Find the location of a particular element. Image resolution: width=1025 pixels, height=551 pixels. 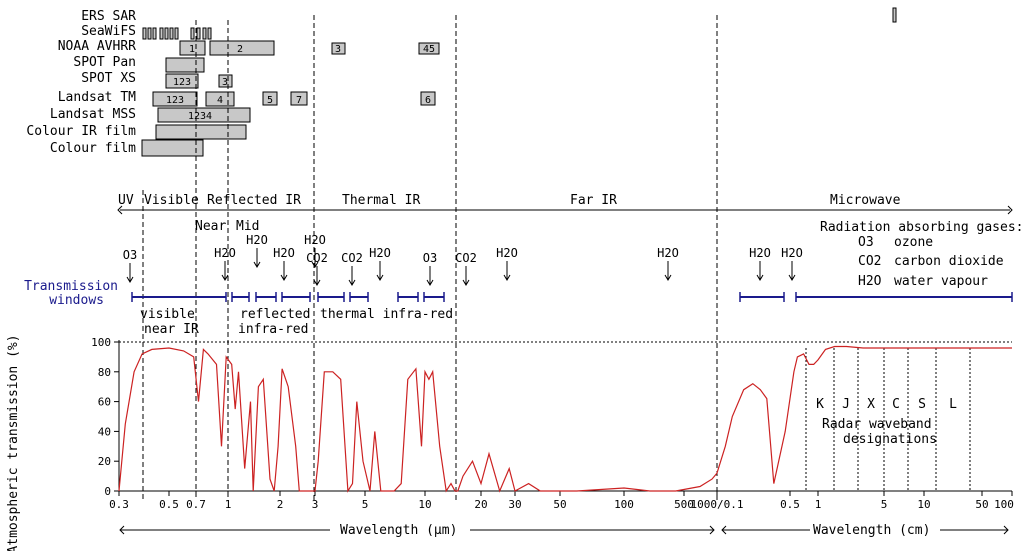

band-number: 2 is located at coordinates (240, 49).